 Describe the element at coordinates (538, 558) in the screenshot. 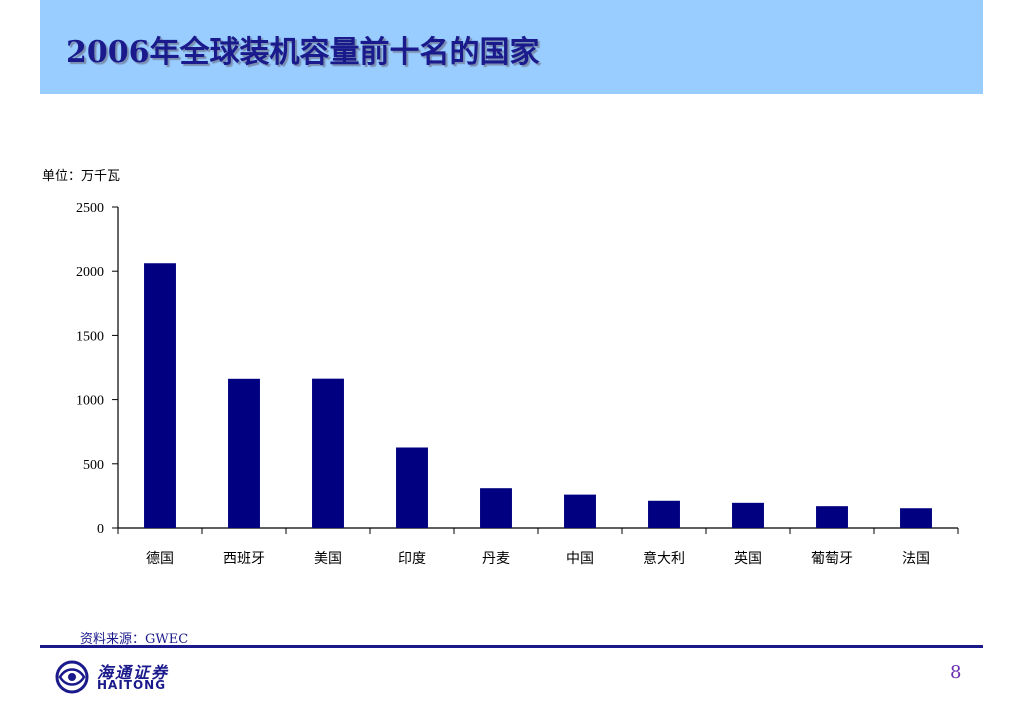

I see `chart-labels: 德国 西班牙 美国 印度 丹麦 中国 意大利 英国 葡萄牙 法国` at that location.